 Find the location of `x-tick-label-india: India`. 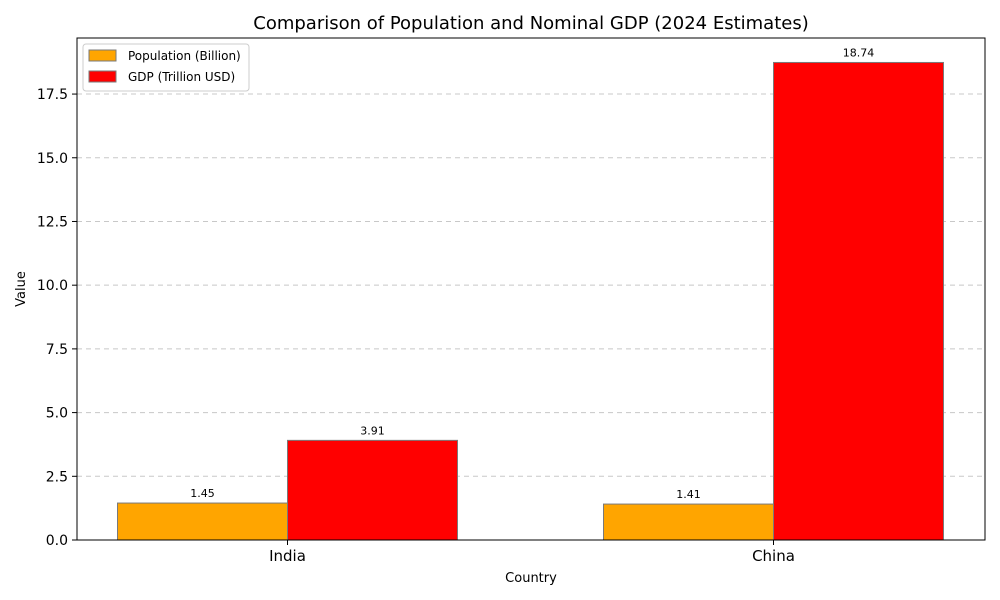

x-tick-label-india: India is located at coordinates (287, 556).